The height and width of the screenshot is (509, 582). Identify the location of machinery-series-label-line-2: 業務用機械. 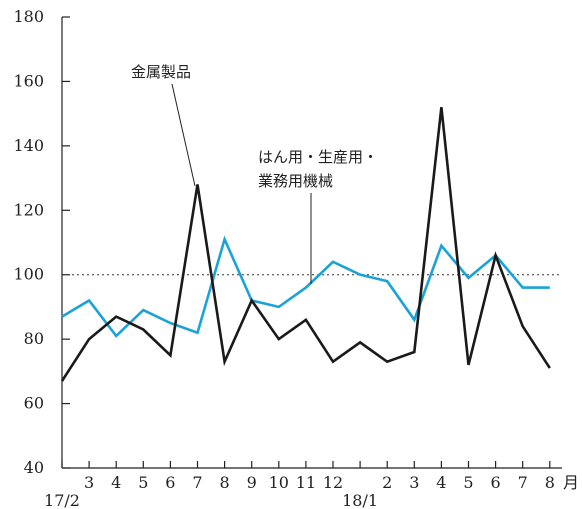
(295, 181).